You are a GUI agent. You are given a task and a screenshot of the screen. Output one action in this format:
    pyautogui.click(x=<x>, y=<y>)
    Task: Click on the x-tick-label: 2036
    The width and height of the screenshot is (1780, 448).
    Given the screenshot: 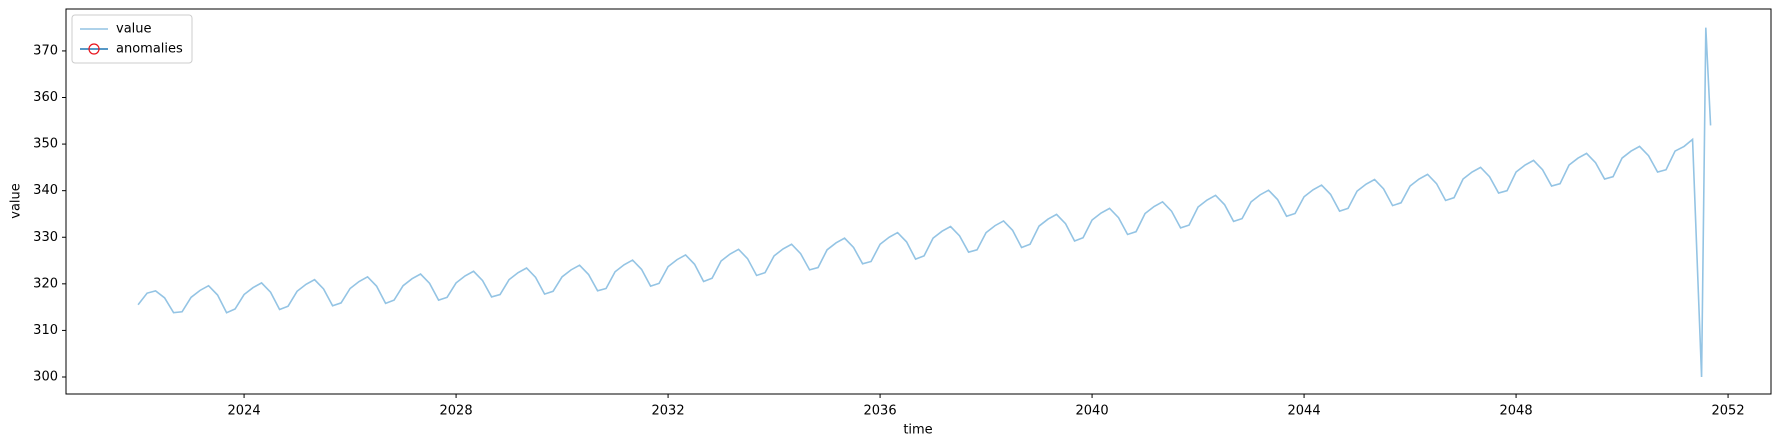 What is the action you would take?
    pyautogui.click(x=880, y=411)
    